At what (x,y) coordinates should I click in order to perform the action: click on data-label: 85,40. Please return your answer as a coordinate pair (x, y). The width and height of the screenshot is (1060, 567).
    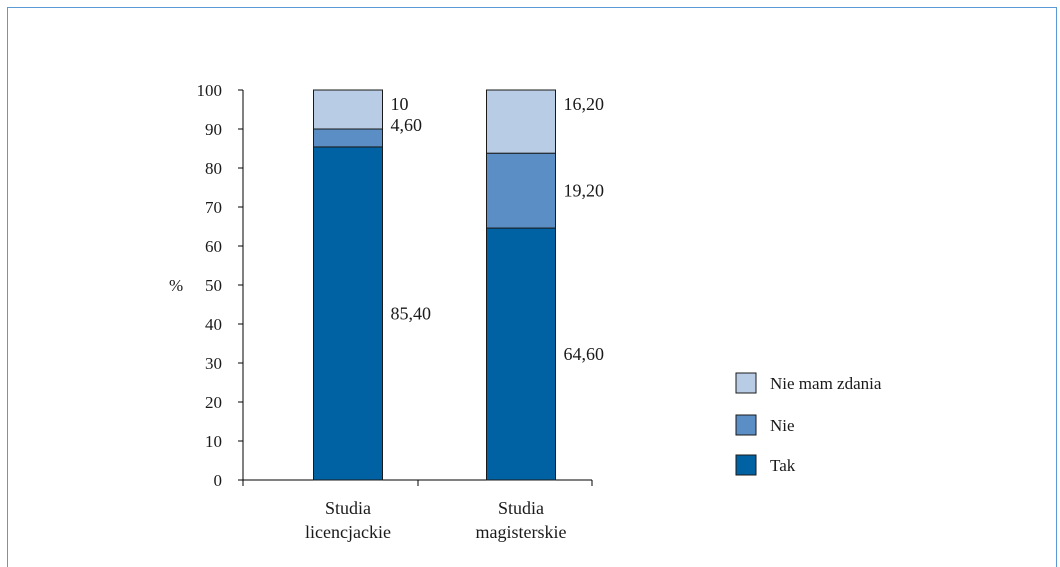
    Looking at the image, I should click on (411, 313).